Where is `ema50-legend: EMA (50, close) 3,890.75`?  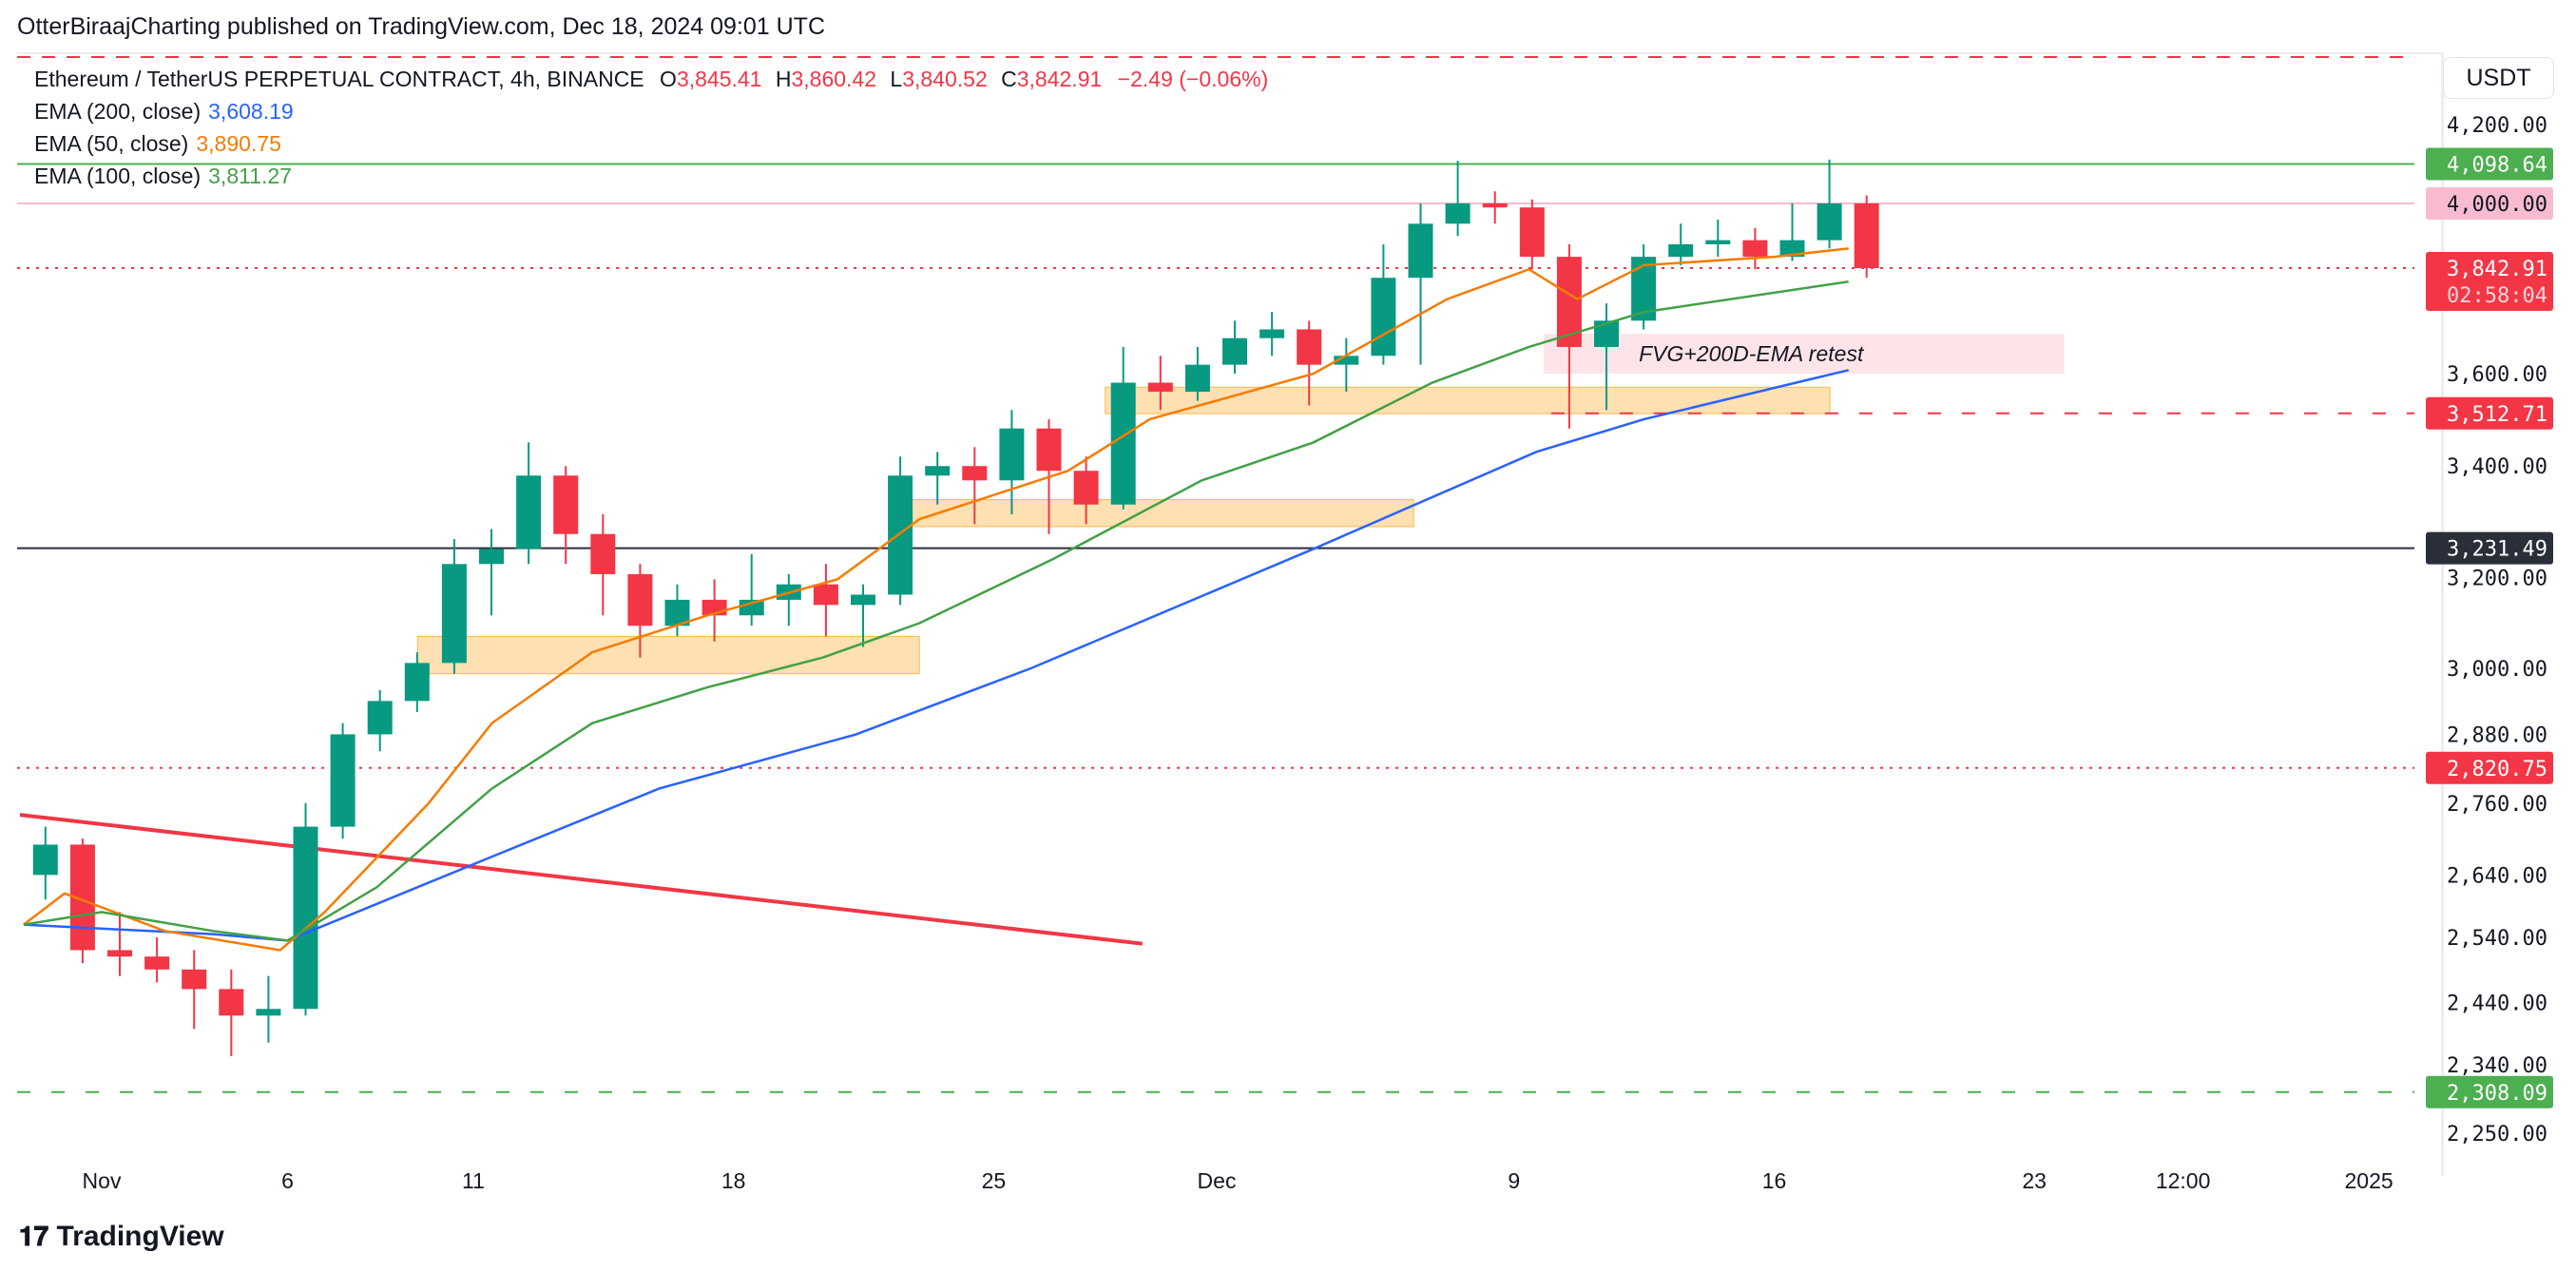
ema50-legend: EMA (50, close) 3,890.75 is located at coordinates (651, 143).